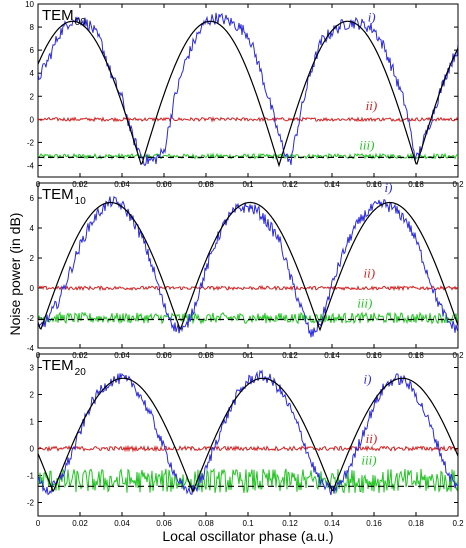 The height and width of the screenshot is (548, 466). What do you see at coordinates (15, 274) in the screenshot?
I see `y-axis-label: Noise power (in dB)` at bounding box center [15, 274].